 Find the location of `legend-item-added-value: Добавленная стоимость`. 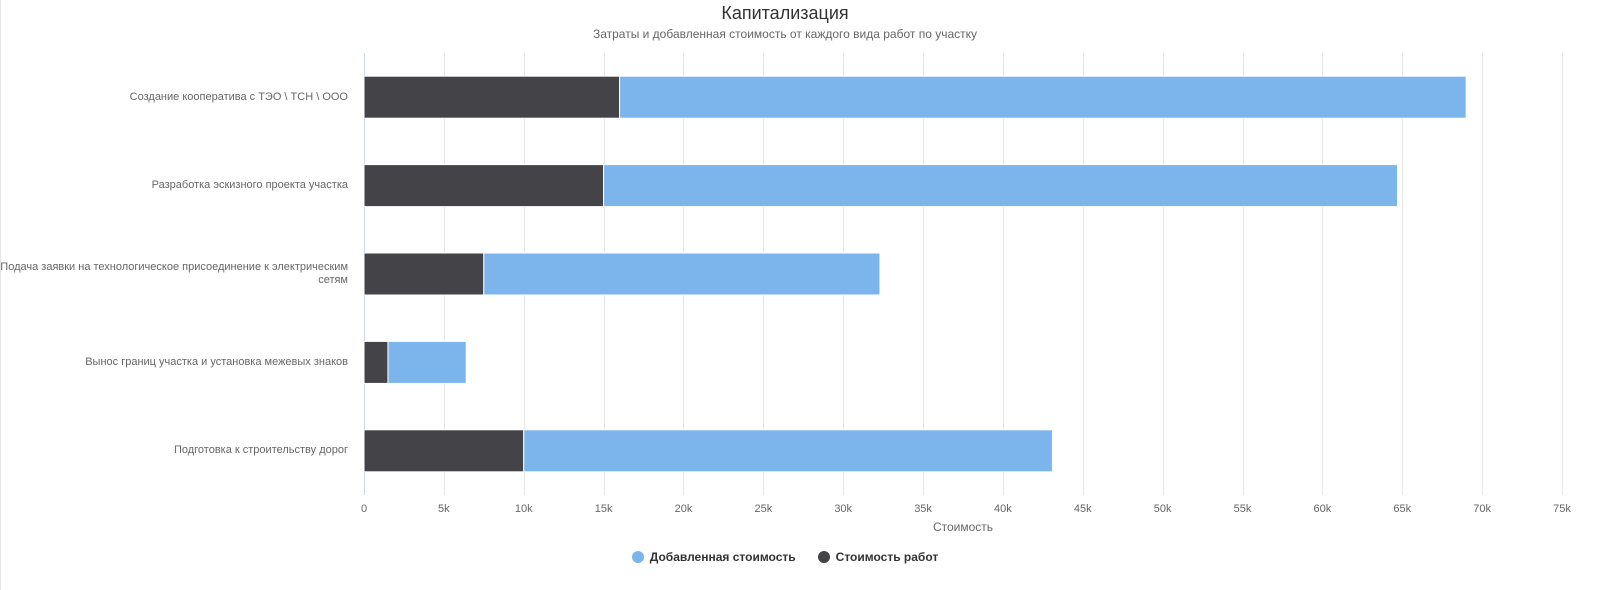

legend-item-added-value: Добавленная стоимость is located at coordinates (713, 557).